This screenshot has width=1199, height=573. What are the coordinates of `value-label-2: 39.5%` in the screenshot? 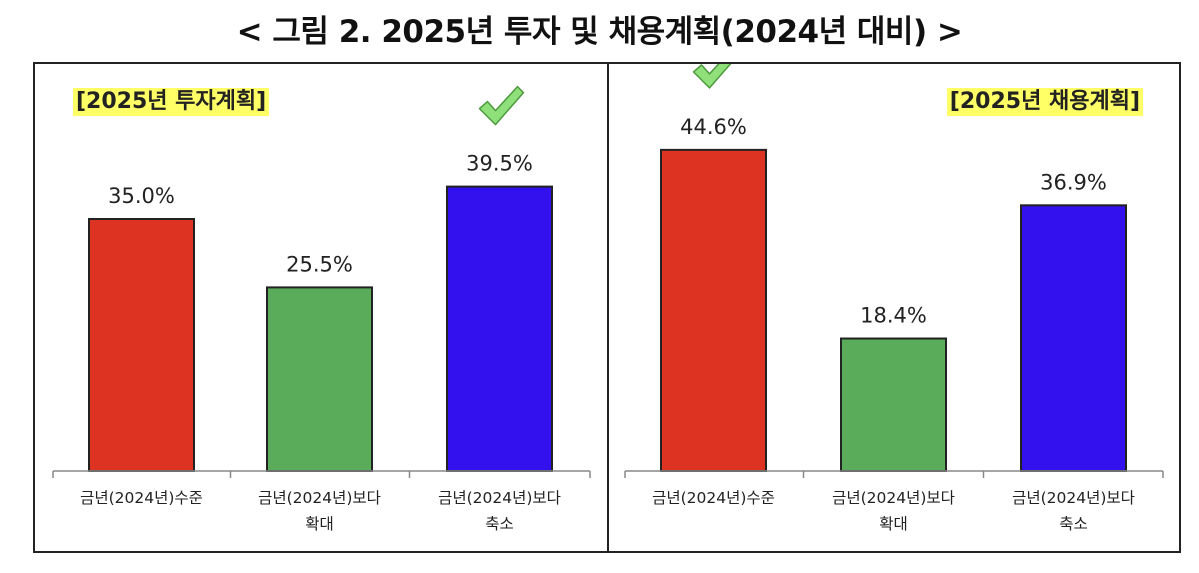 It's located at (499, 164).